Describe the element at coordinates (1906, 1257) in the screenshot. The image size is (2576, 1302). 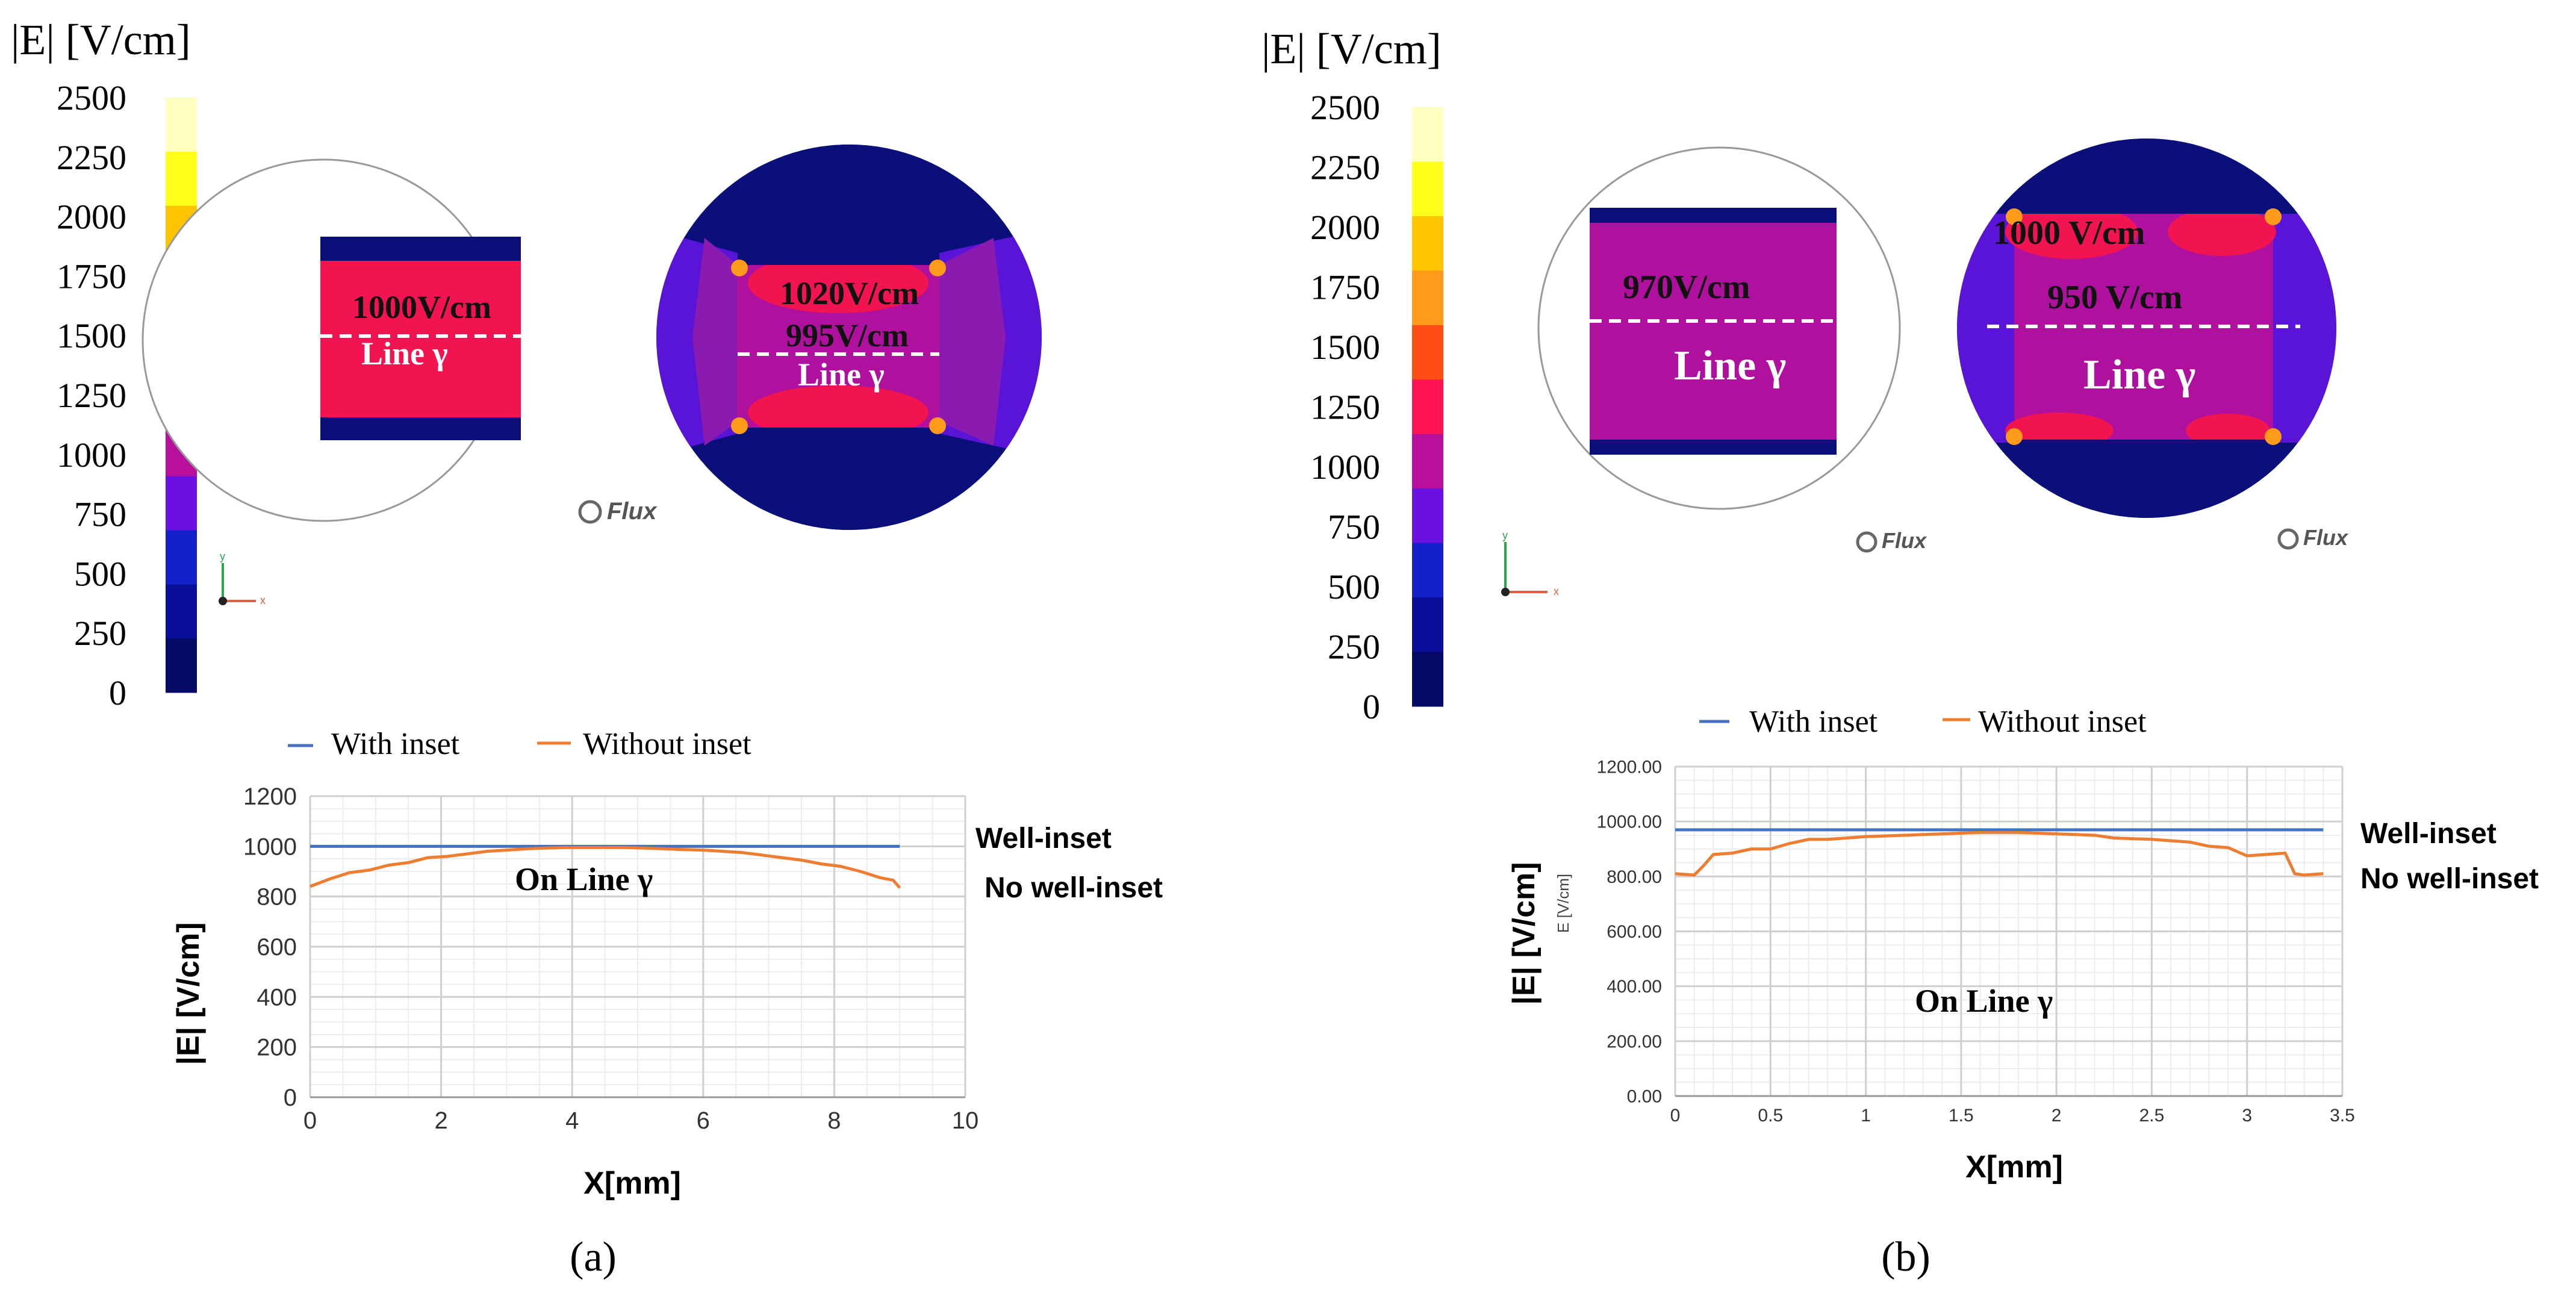
I see `panel-b-label: (b)` at that location.